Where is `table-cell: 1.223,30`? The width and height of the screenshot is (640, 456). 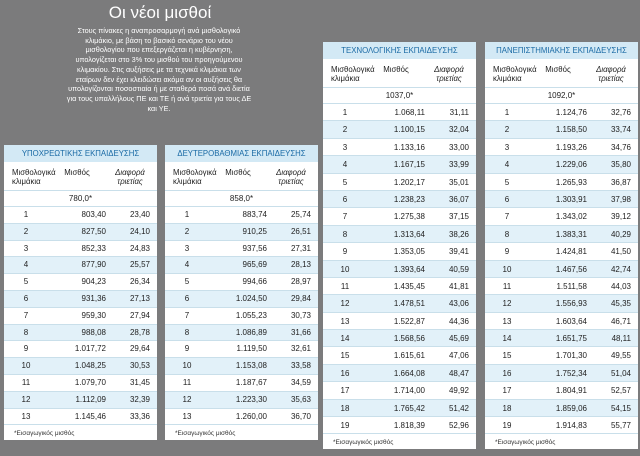
table-cell: 1.223,30 is located at coordinates (251, 399).